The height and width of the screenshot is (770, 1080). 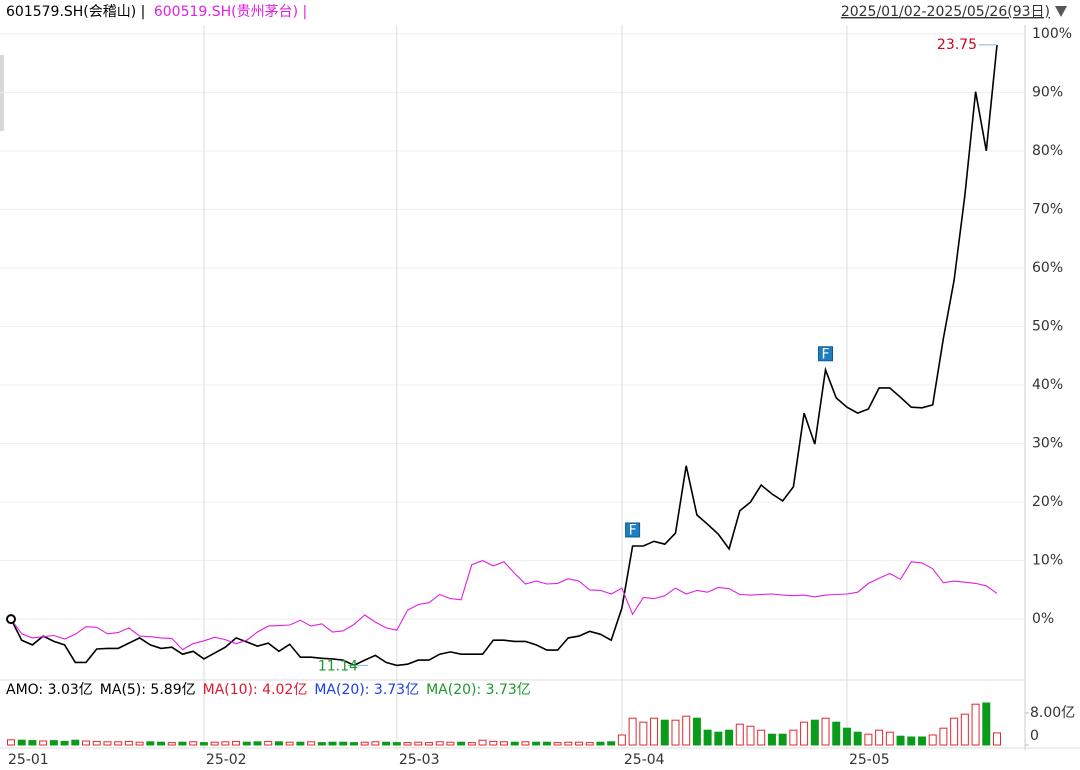 I want to click on x-tick-label: 25-04, so click(x=644, y=760).